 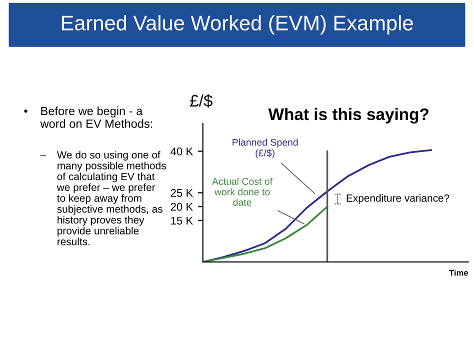 I want to click on x-axis-title: Time, so click(x=458, y=273).